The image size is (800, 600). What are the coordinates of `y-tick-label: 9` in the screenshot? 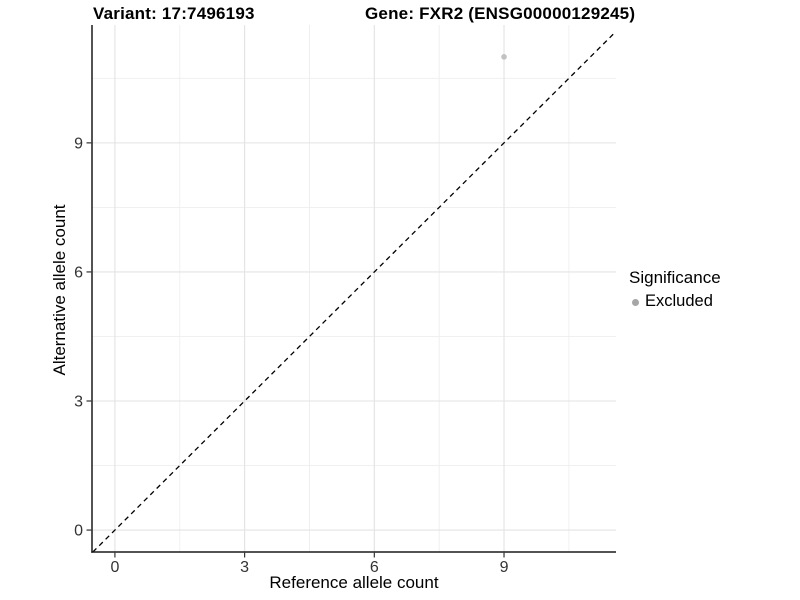 It's located at (78, 143).